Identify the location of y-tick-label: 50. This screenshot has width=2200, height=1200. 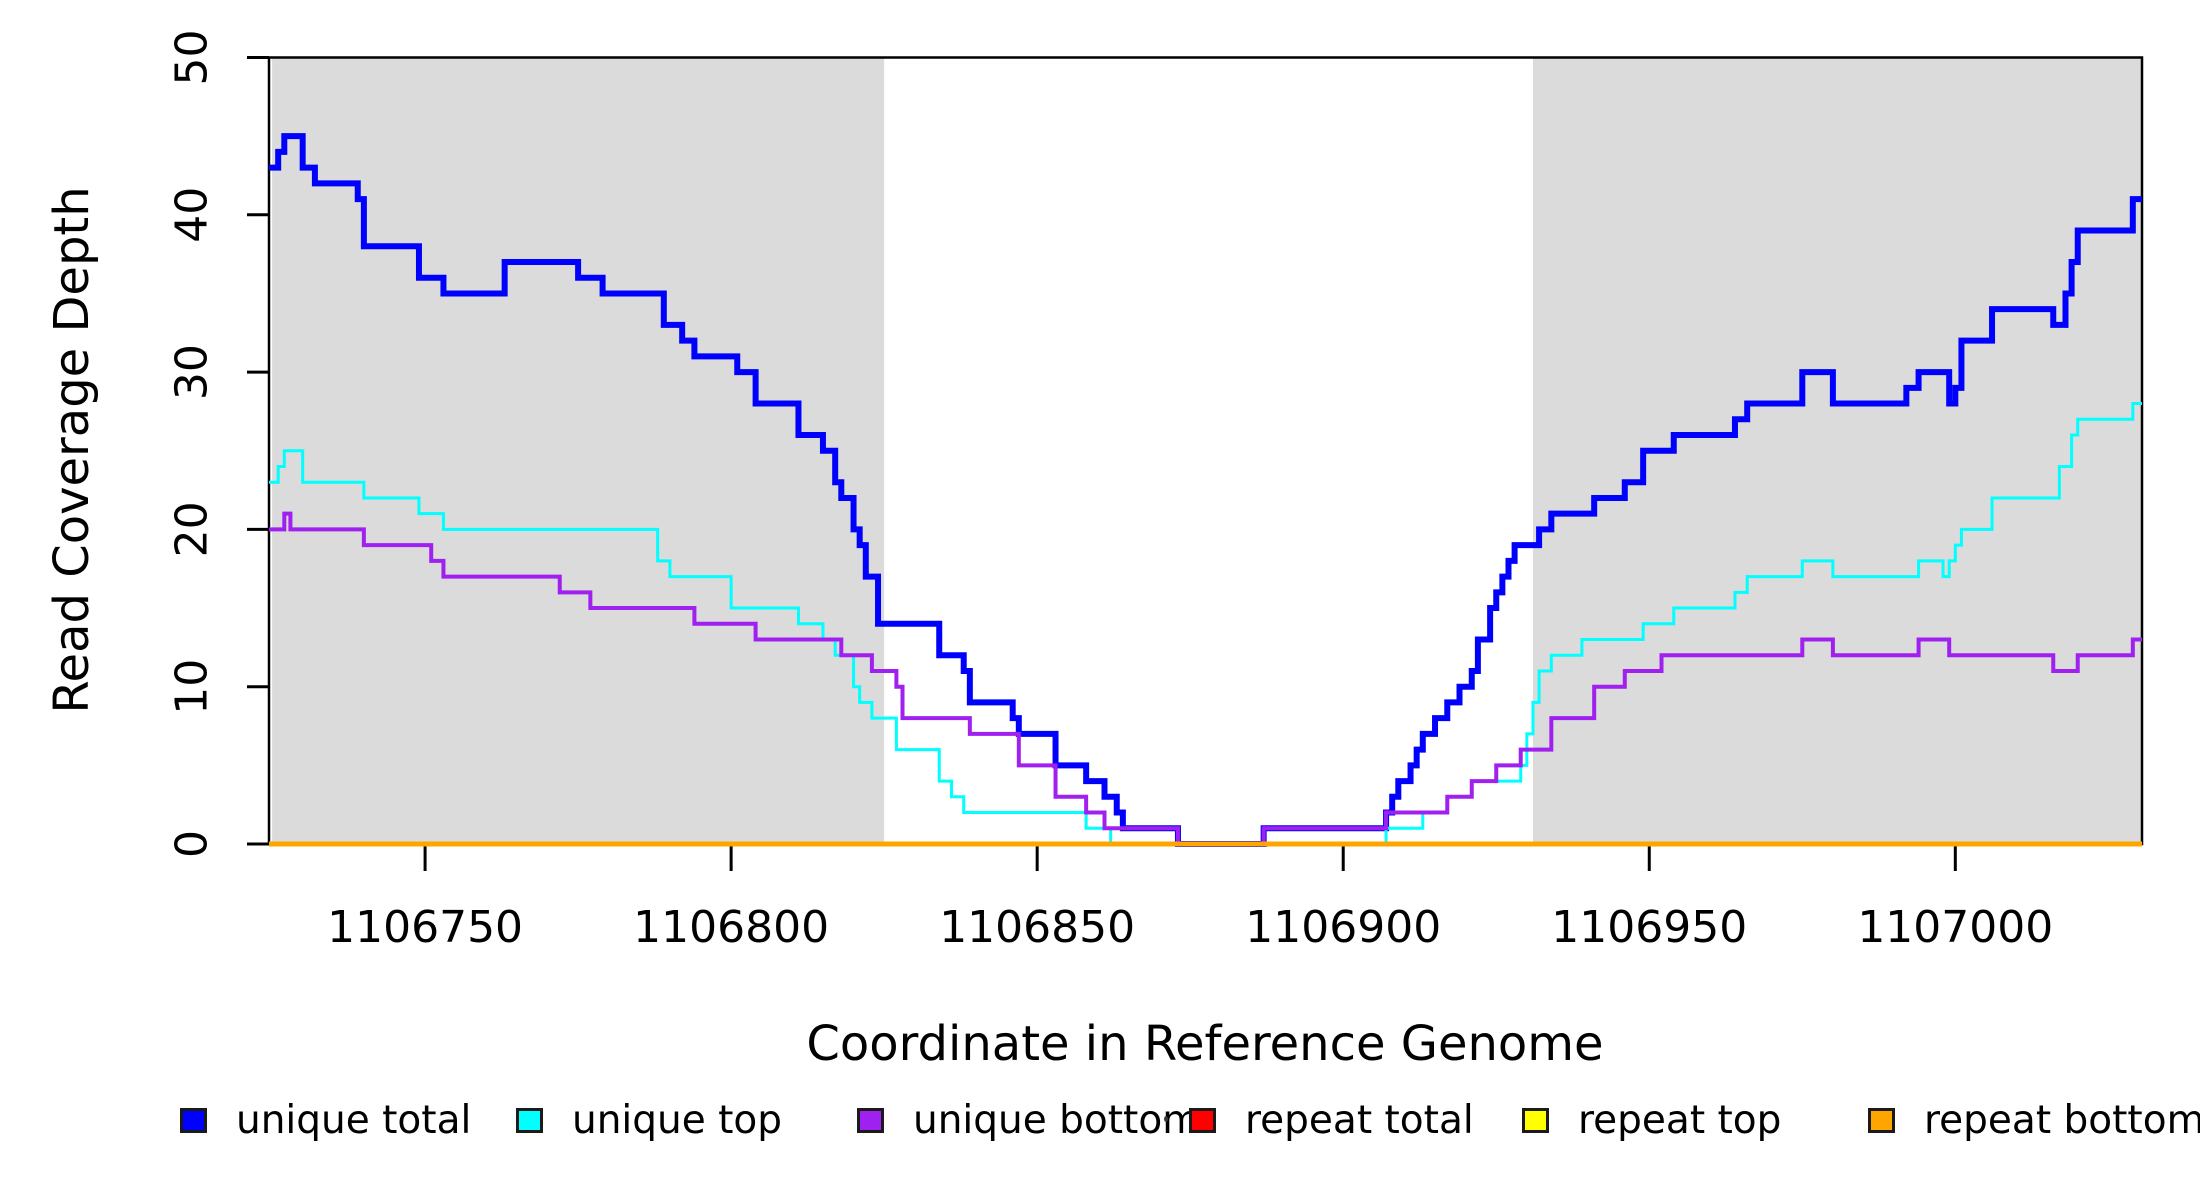
(192, 58).